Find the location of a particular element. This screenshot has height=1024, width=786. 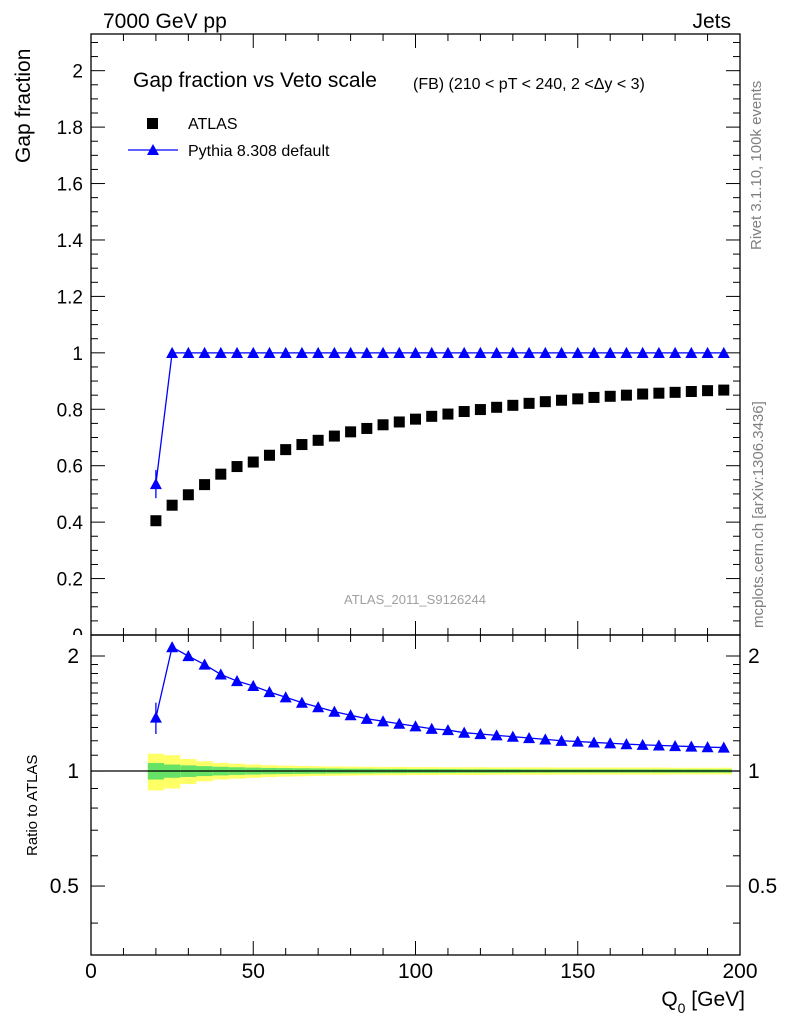

header-left: 7000 GeV pp is located at coordinates (165, 21).